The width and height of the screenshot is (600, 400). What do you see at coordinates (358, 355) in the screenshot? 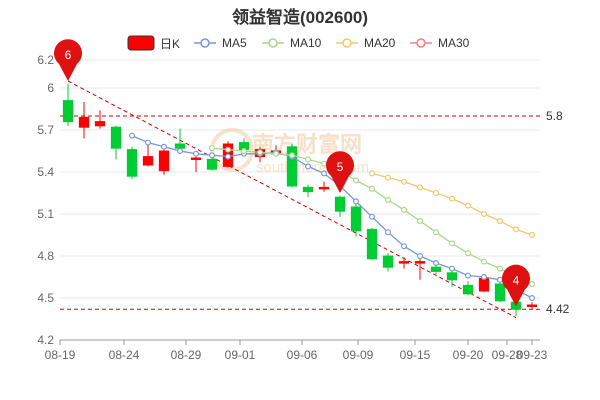
I see `x-tick-label: 09-09` at bounding box center [358, 355].